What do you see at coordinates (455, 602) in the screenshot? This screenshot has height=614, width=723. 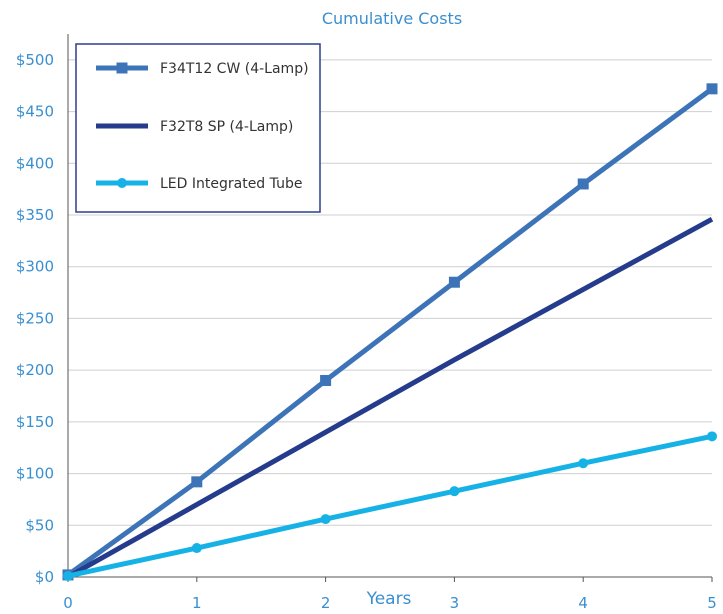 I see `x-tick-label: 3` at bounding box center [455, 602].